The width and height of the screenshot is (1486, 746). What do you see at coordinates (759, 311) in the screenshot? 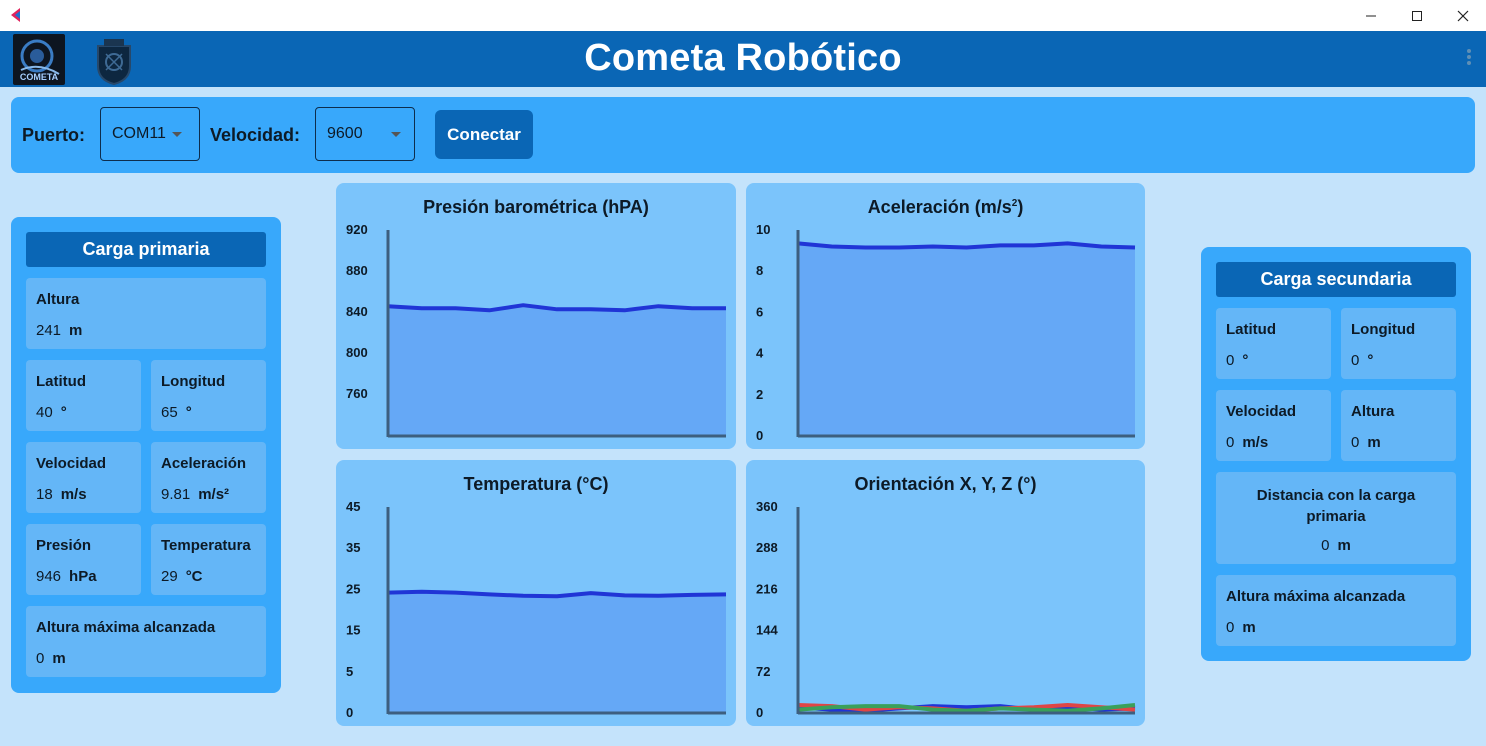
I see `y-tick-label: 6` at bounding box center [759, 311].